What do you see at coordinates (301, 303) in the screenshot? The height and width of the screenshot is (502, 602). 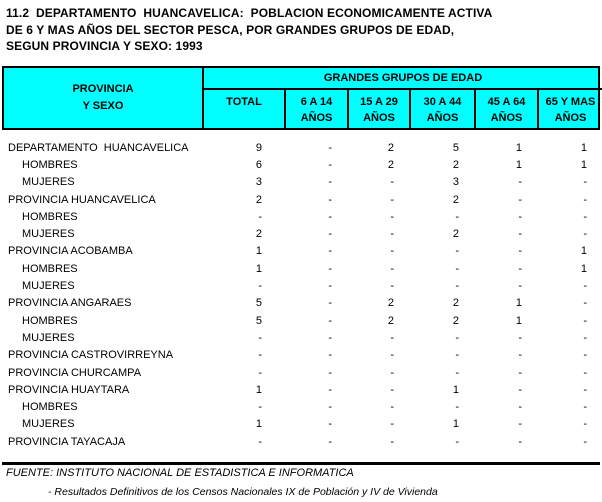 I see `table-row: PROVINCIA ANGARAES 5 - 2 2 1 -` at bounding box center [301, 303].